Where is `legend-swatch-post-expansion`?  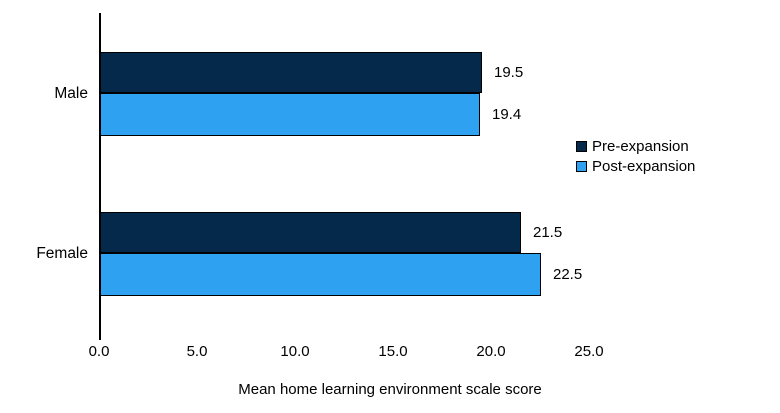 legend-swatch-post-expansion is located at coordinates (581, 166).